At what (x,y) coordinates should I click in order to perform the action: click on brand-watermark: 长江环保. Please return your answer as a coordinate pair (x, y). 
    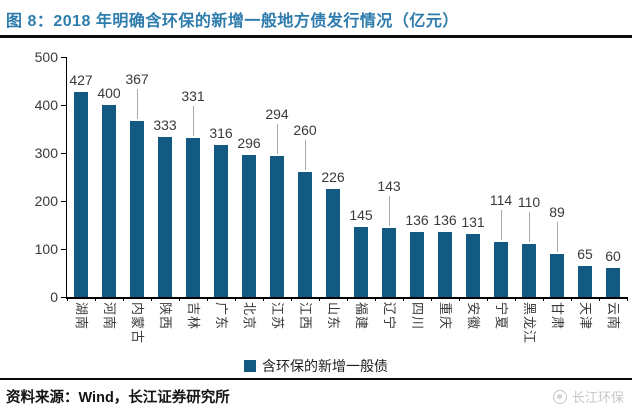
    Looking at the image, I should click on (588, 396).